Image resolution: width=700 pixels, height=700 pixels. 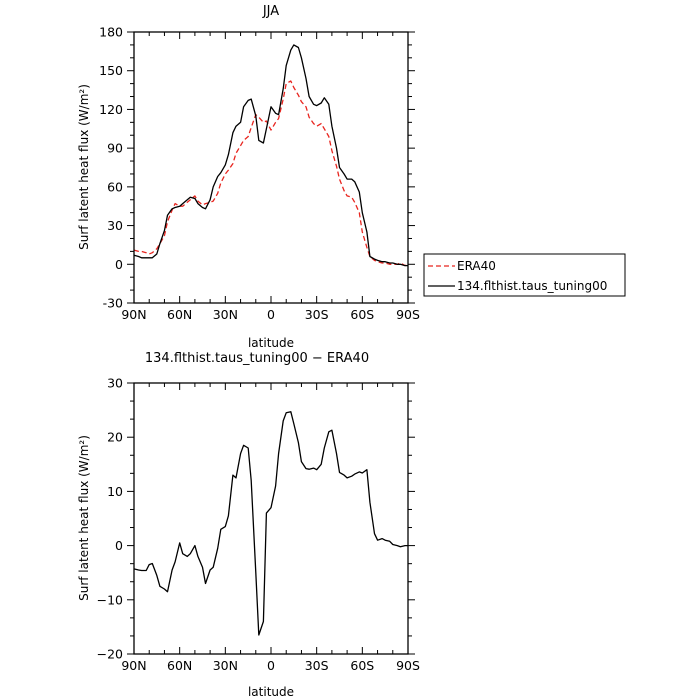 I want to click on bottom-y-tick-label: 10, so click(x=115, y=491).